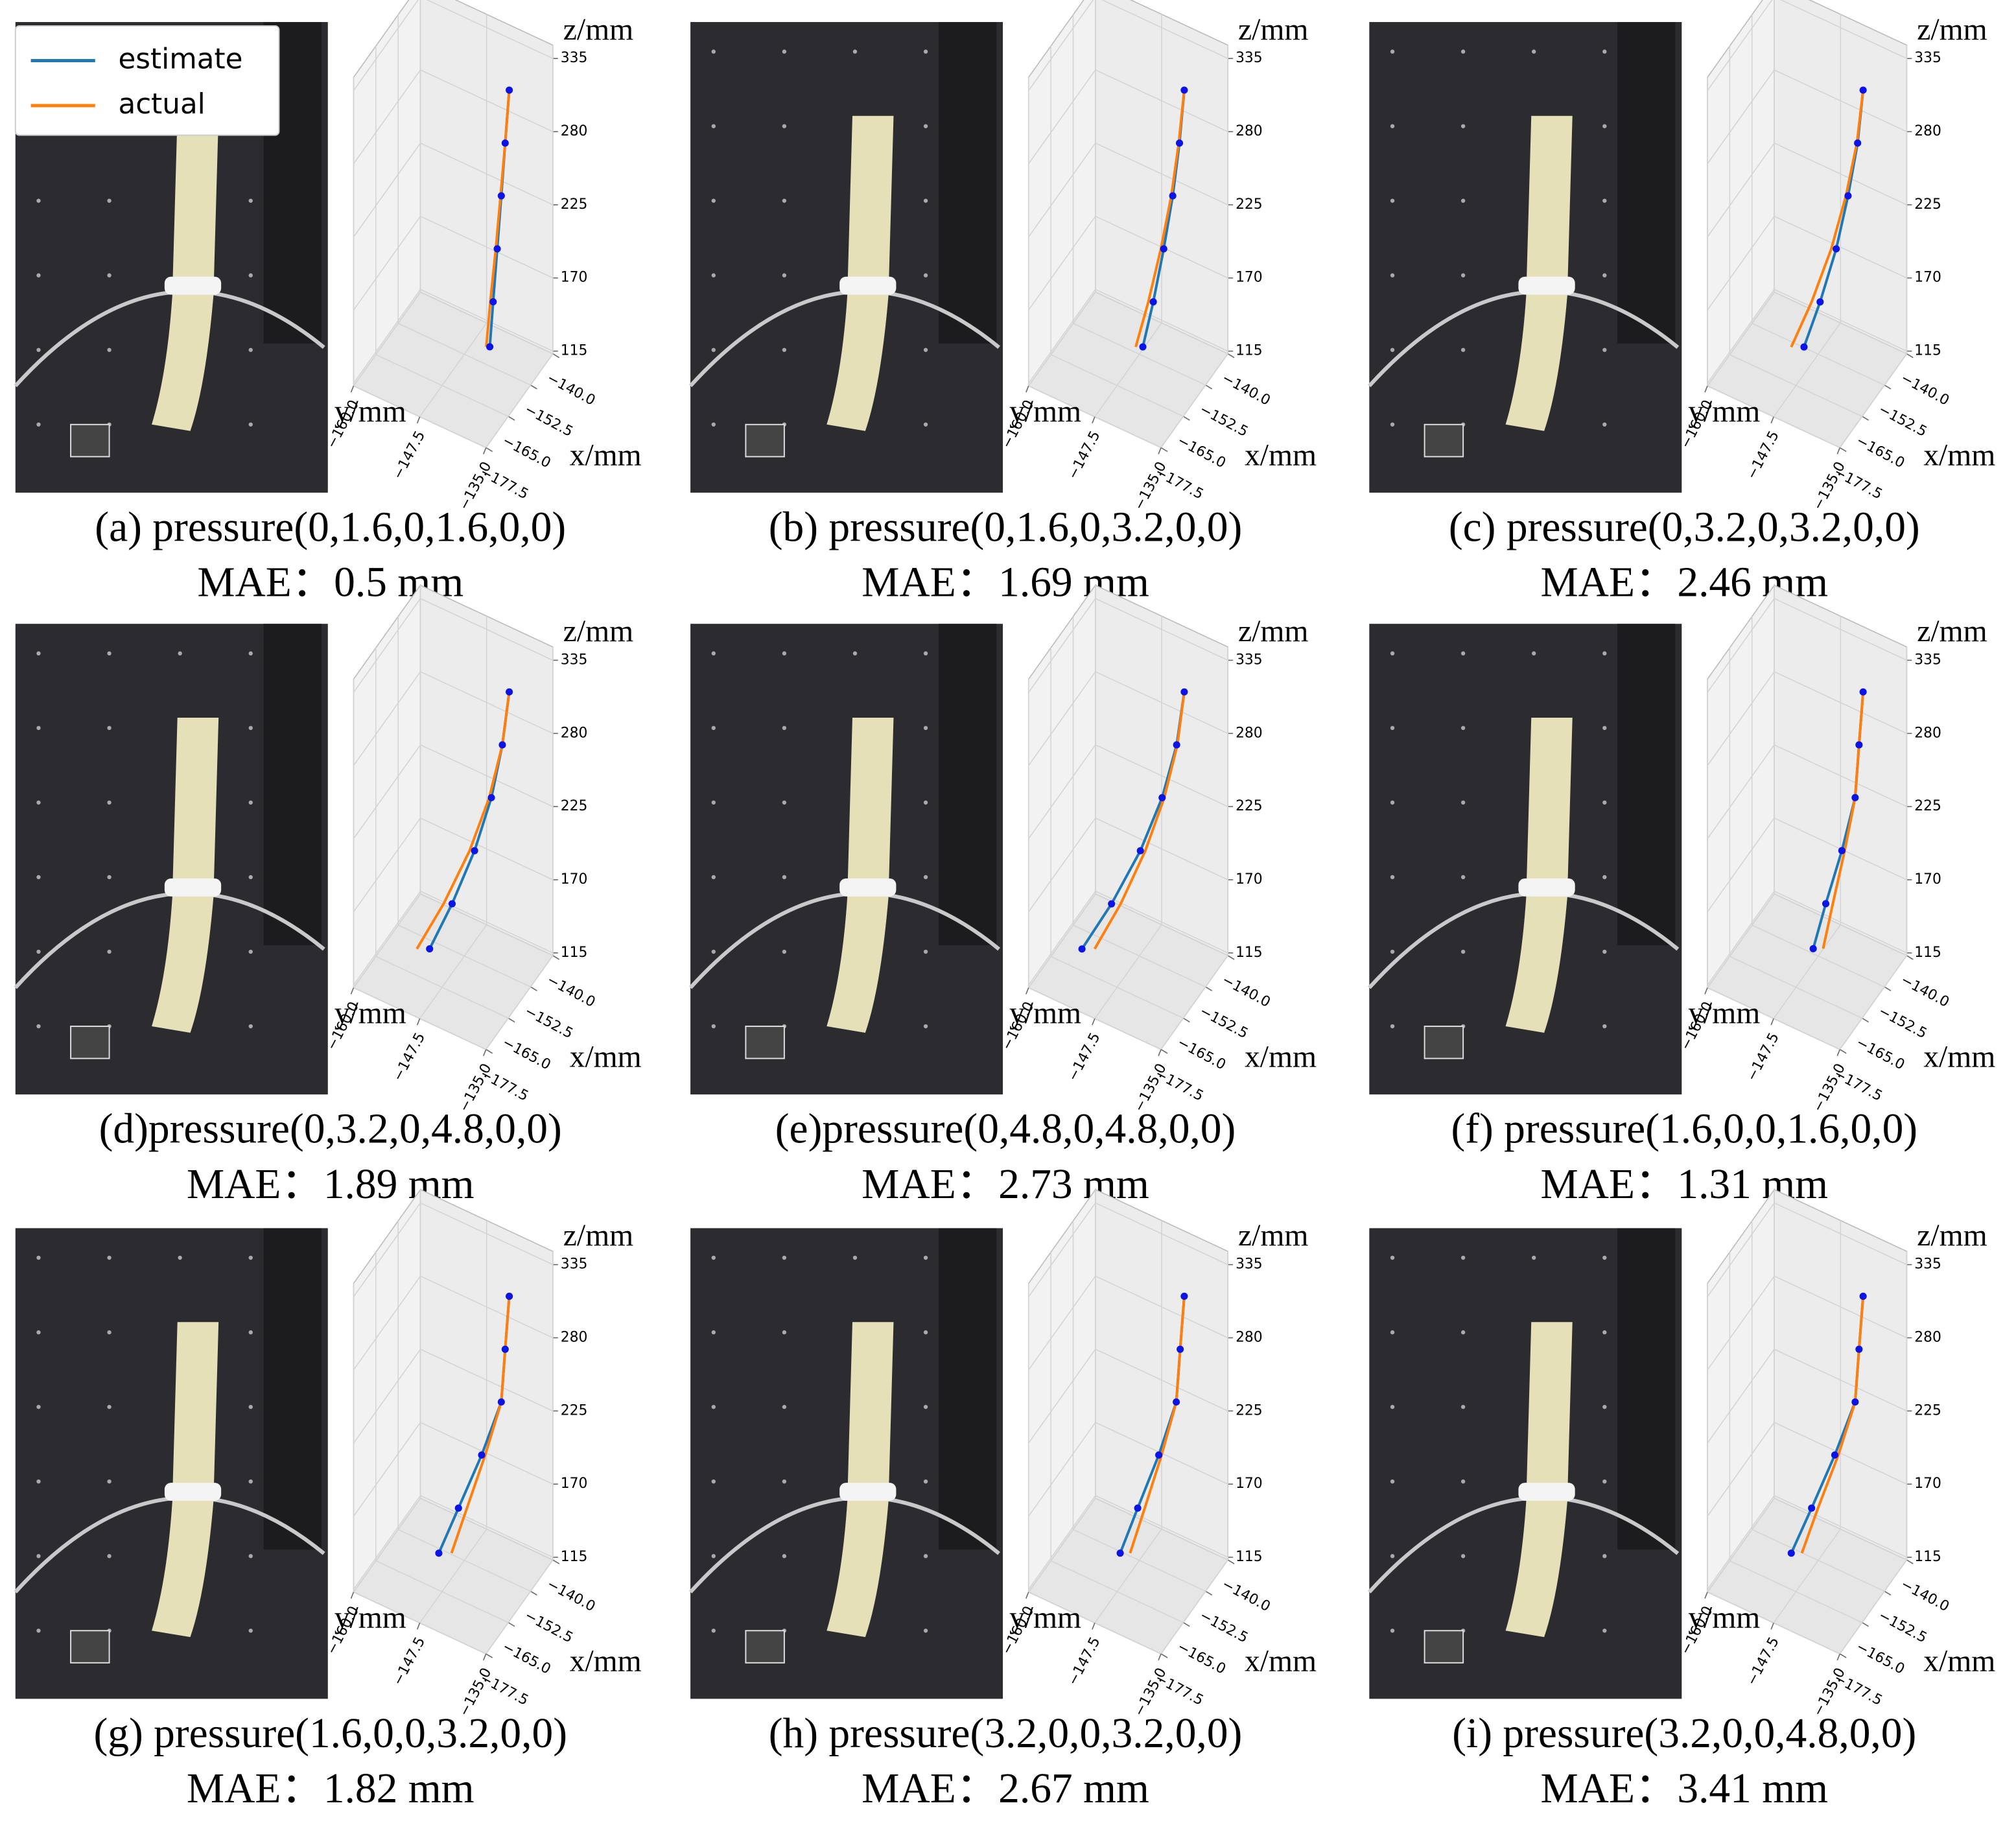 This screenshot has height=1825, width=2016. What do you see at coordinates (147, 80) in the screenshot?
I see `legend: estimate actual` at bounding box center [147, 80].